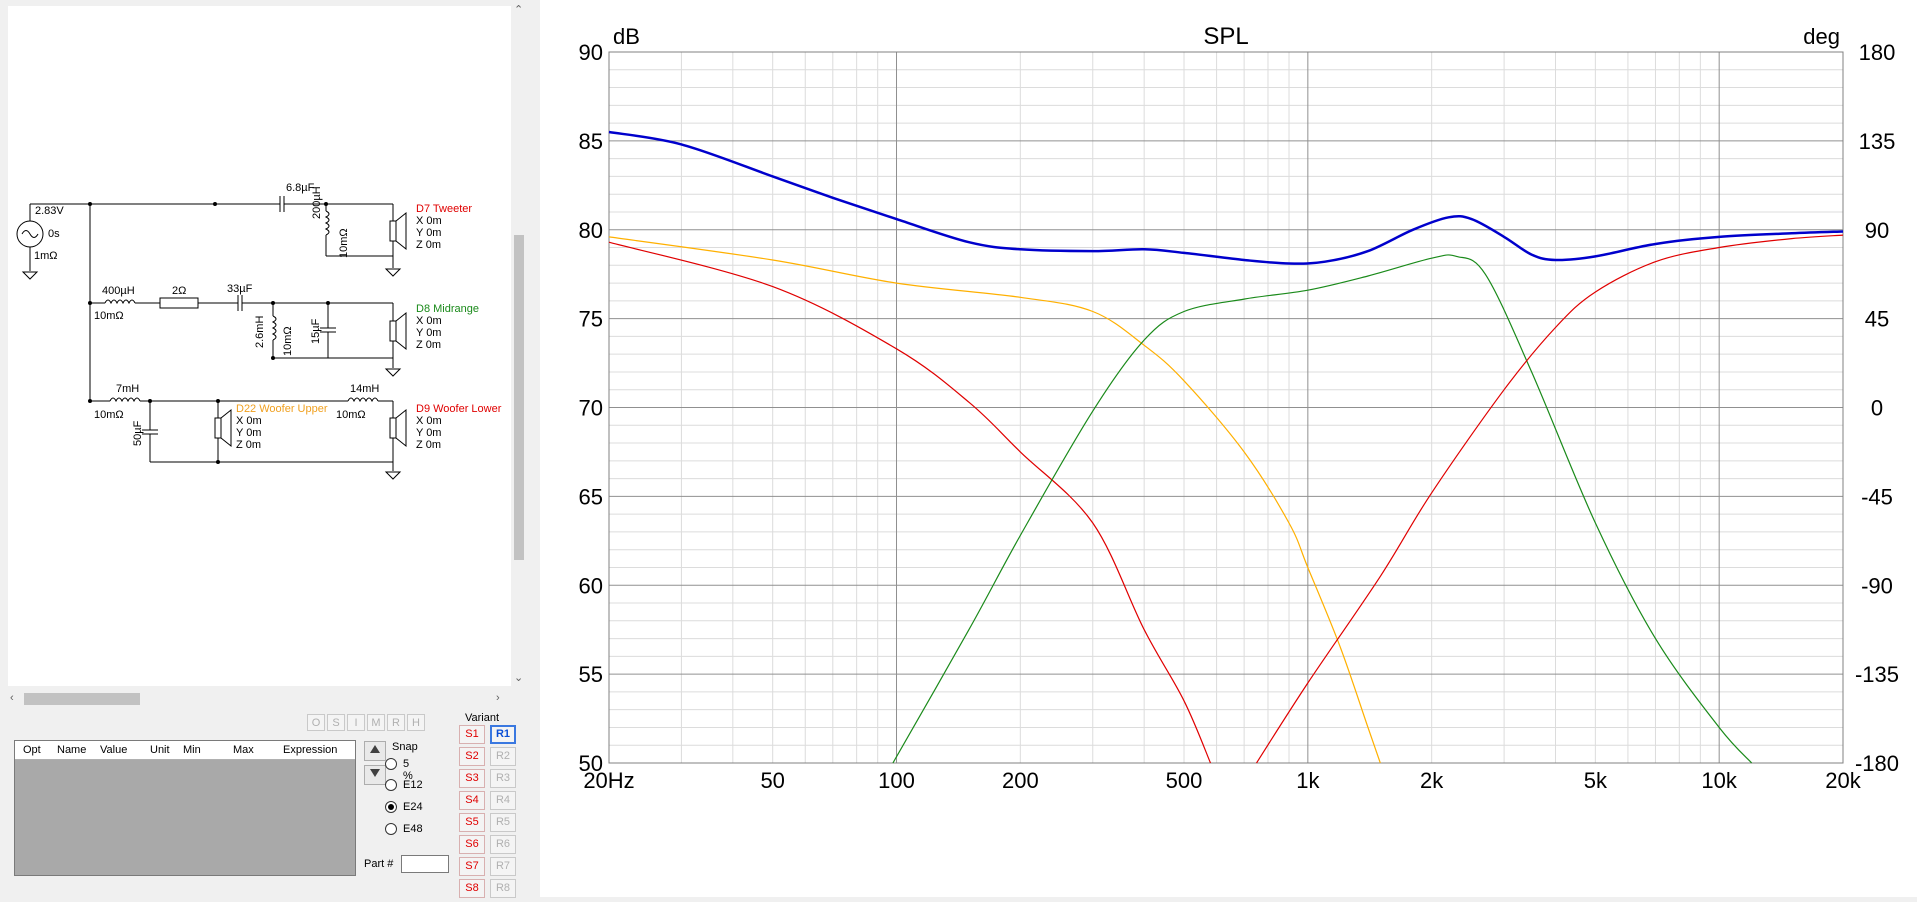 The image size is (1917, 902). What do you see at coordinates (608, 780) in the screenshot?
I see `x-tick-label: 20Hz` at bounding box center [608, 780].